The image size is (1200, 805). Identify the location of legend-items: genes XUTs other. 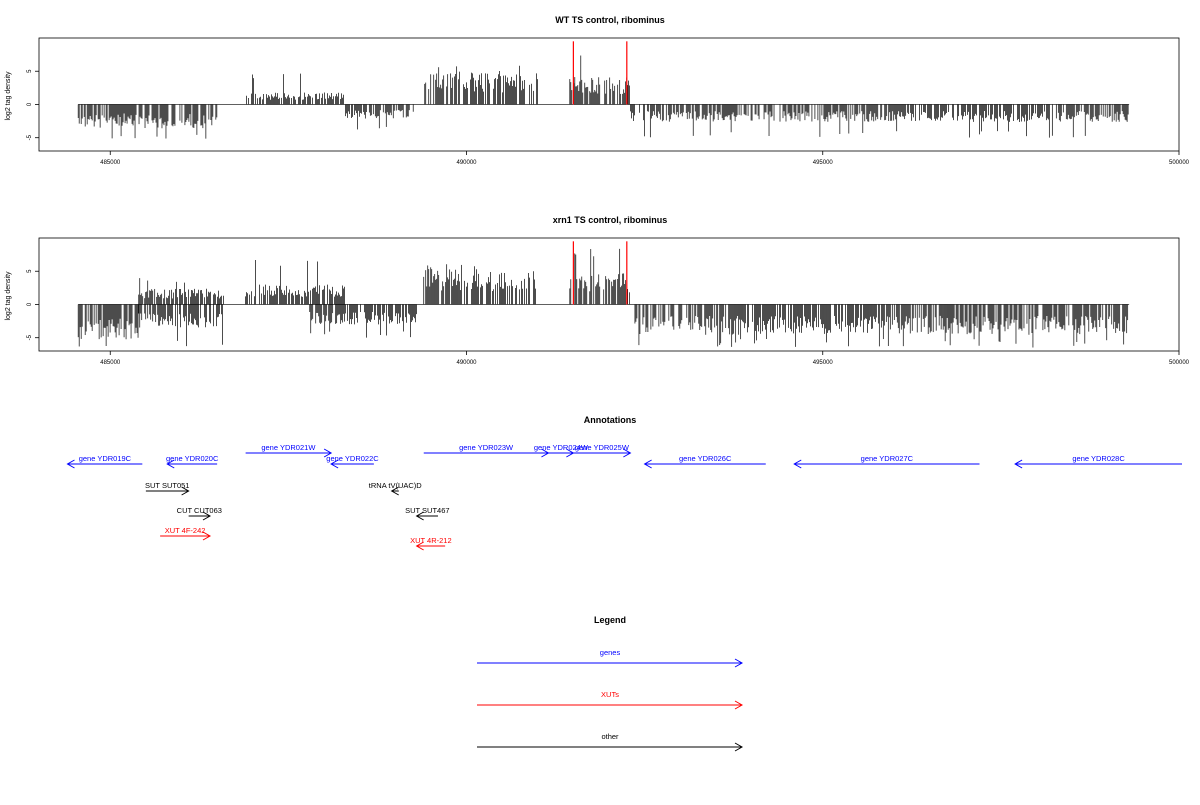
(610, 700).